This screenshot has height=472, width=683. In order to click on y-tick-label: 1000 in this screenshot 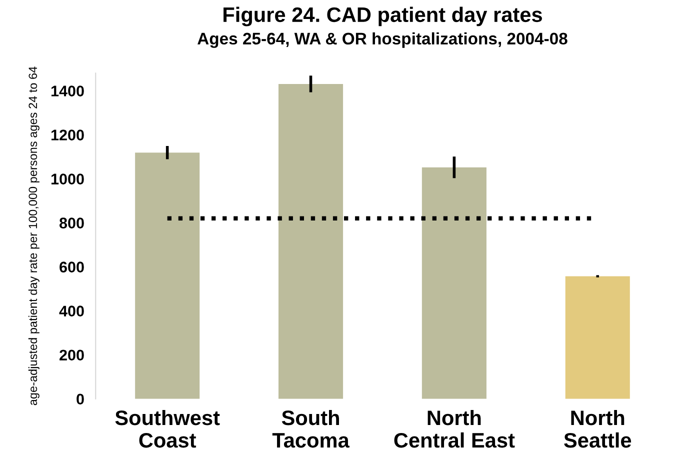, I will do `click(67, 179)`.